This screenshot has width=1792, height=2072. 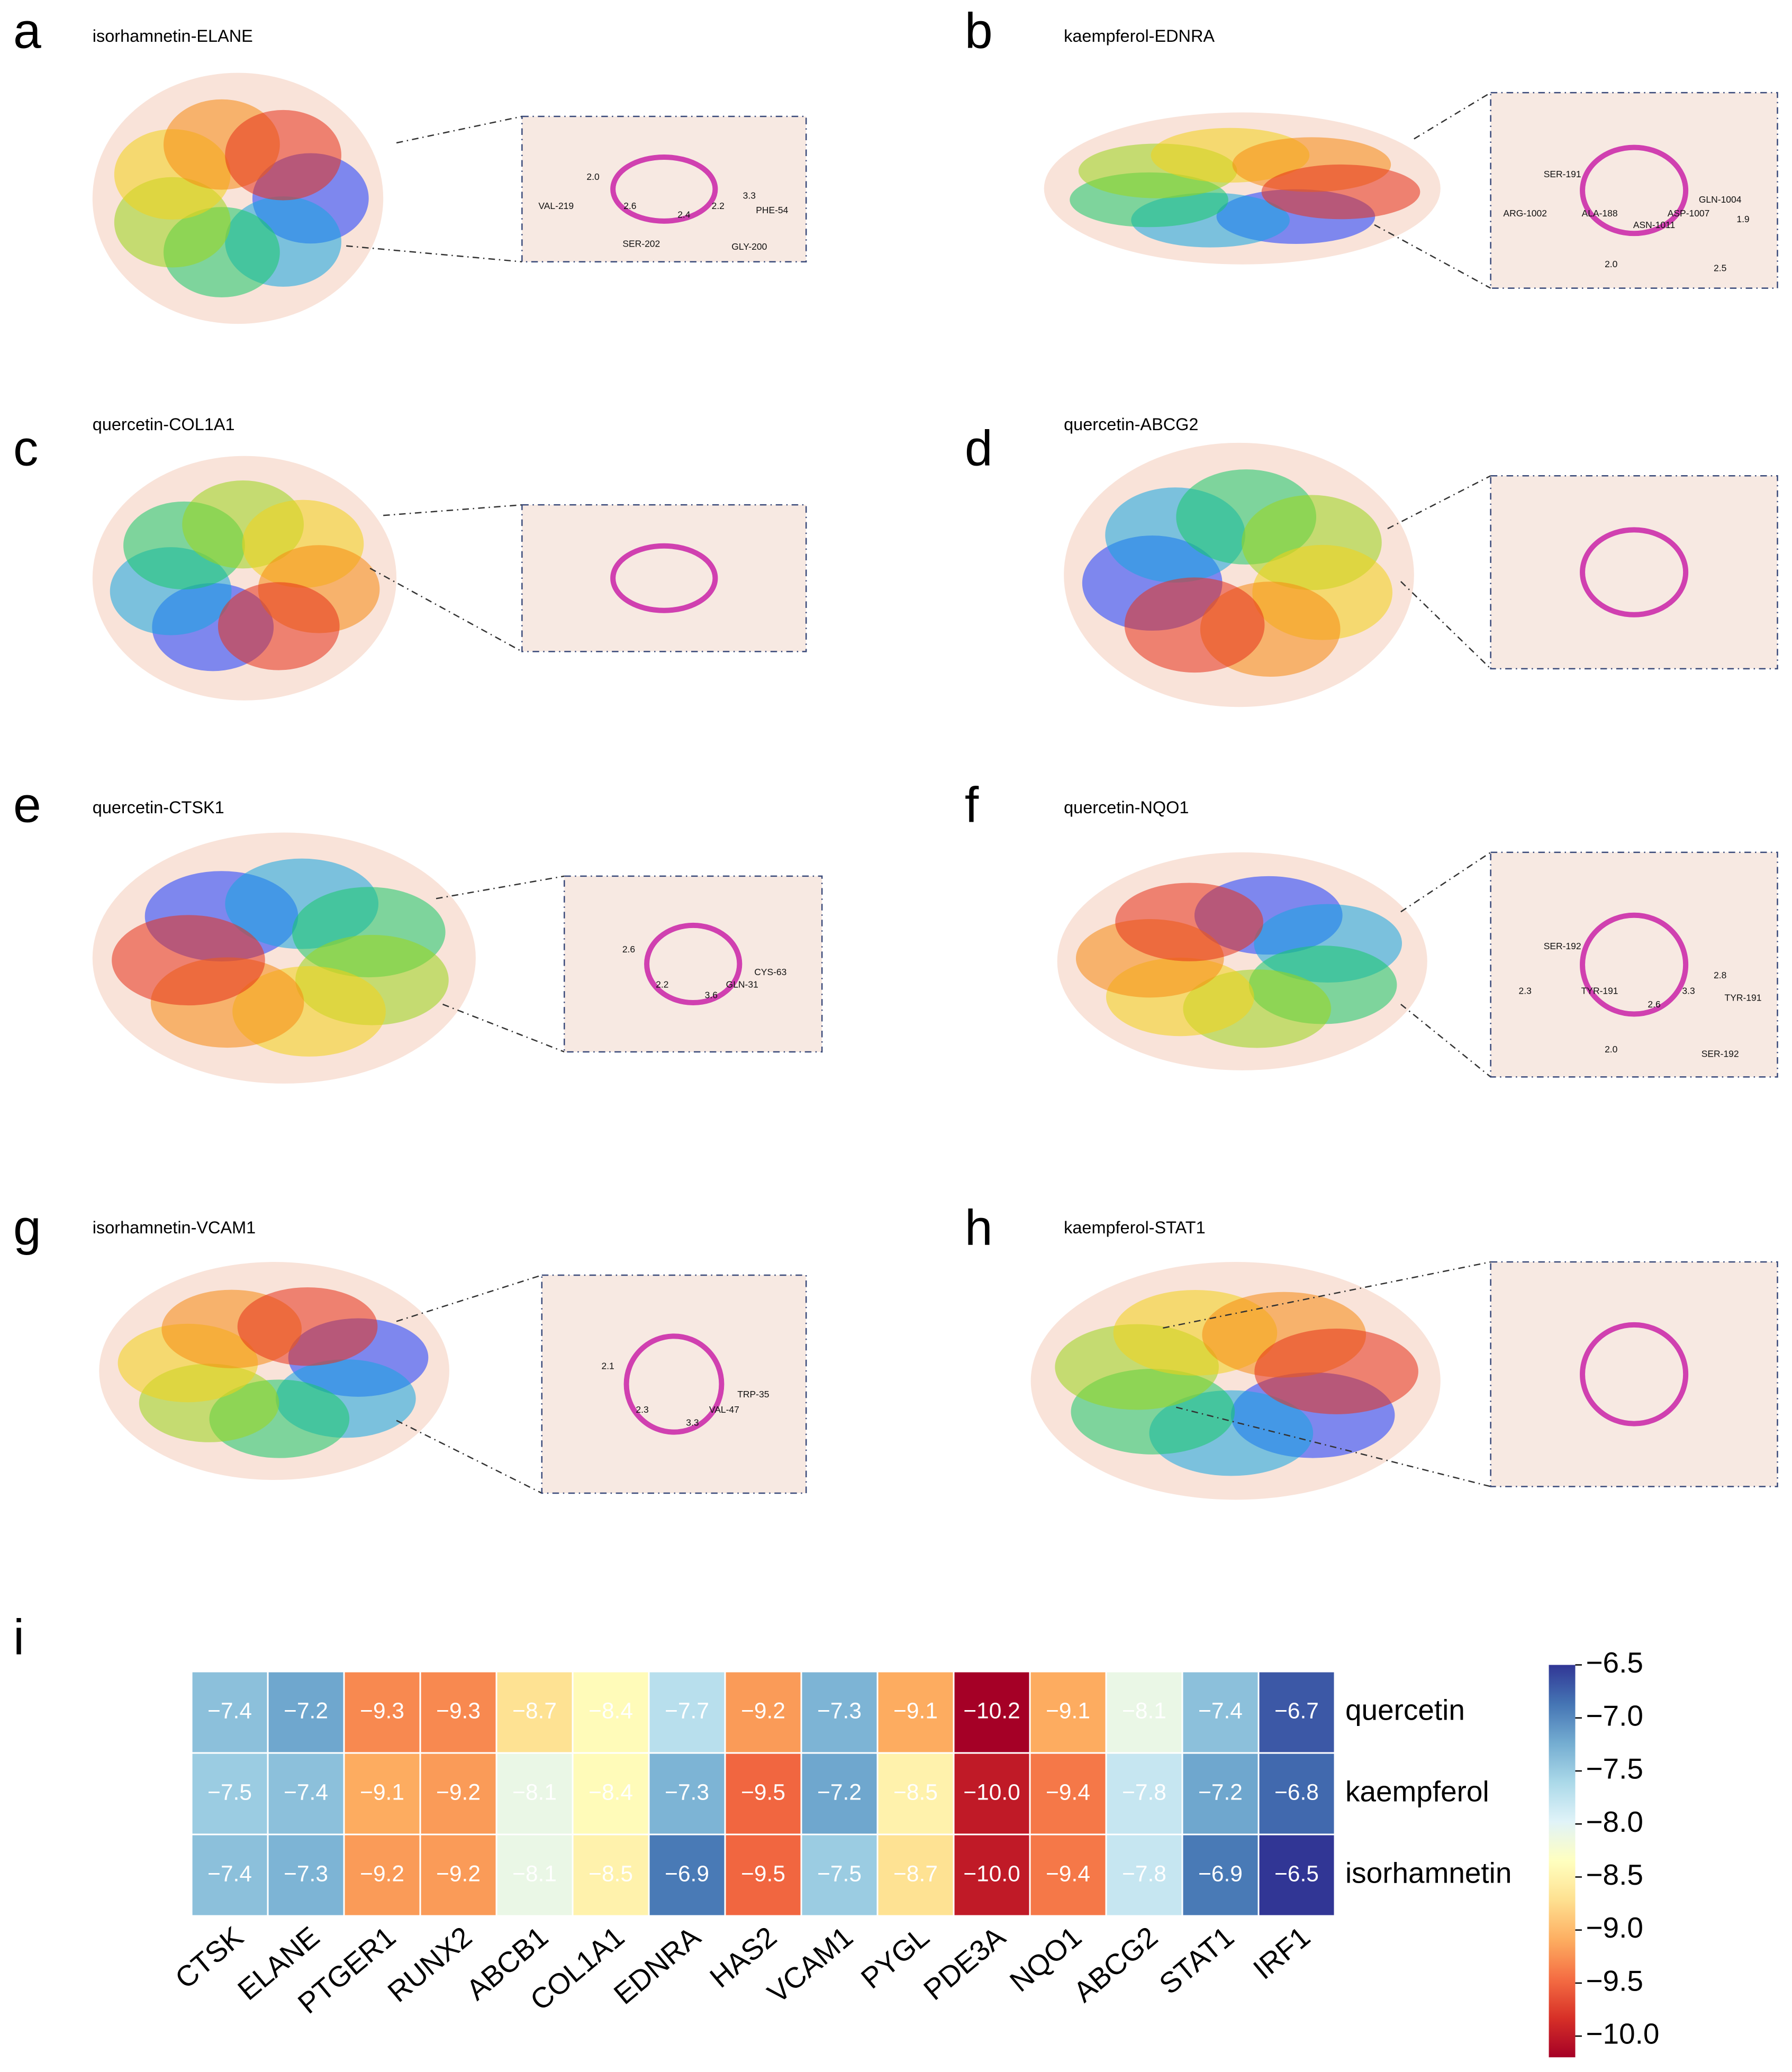 What do you see at coordinates (1525, 213) in the screenshot?
I see `inset-label: ARG-1002` at bounding box center [1525, 213].